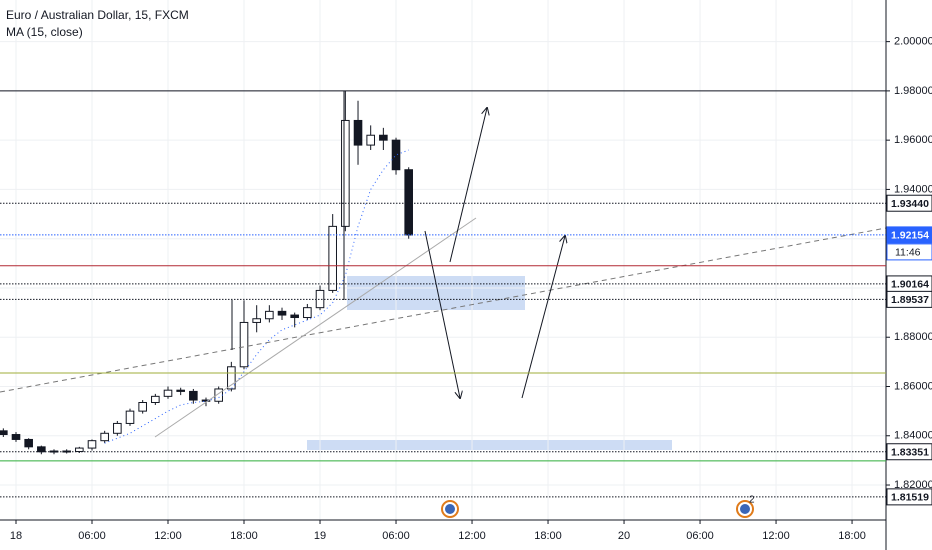  Describe the element at coordinates (752, 500) in the screenshot. I see `event-count: 2` at that location.